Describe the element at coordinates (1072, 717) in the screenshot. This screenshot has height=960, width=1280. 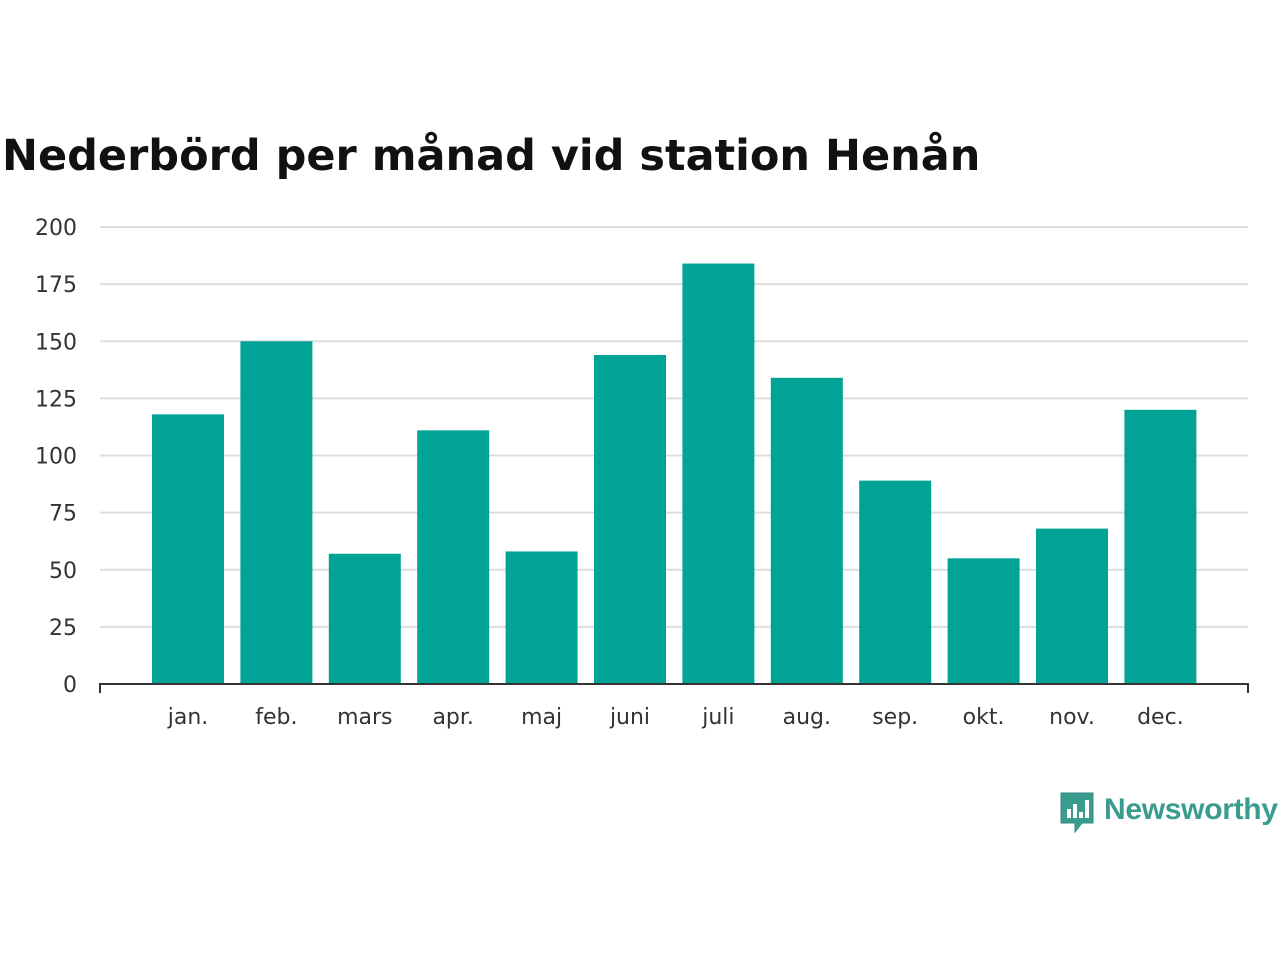
I see `x-tick-label: nov.` at that location.